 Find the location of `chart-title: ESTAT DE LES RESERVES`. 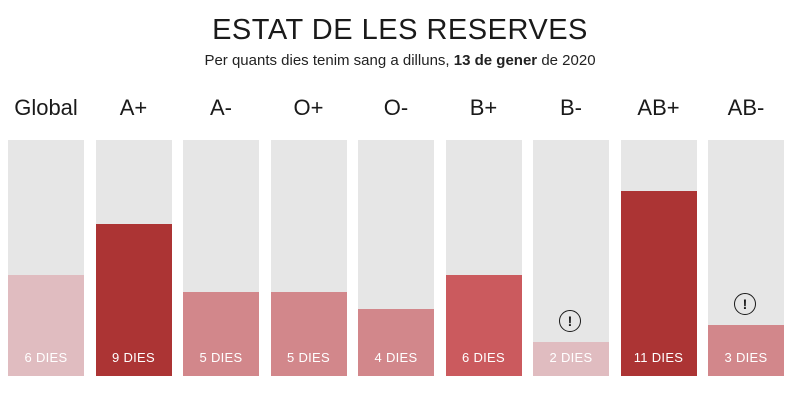

chart-title: ESTAT DE LES RESERVES is located at coordinates (400, 30).